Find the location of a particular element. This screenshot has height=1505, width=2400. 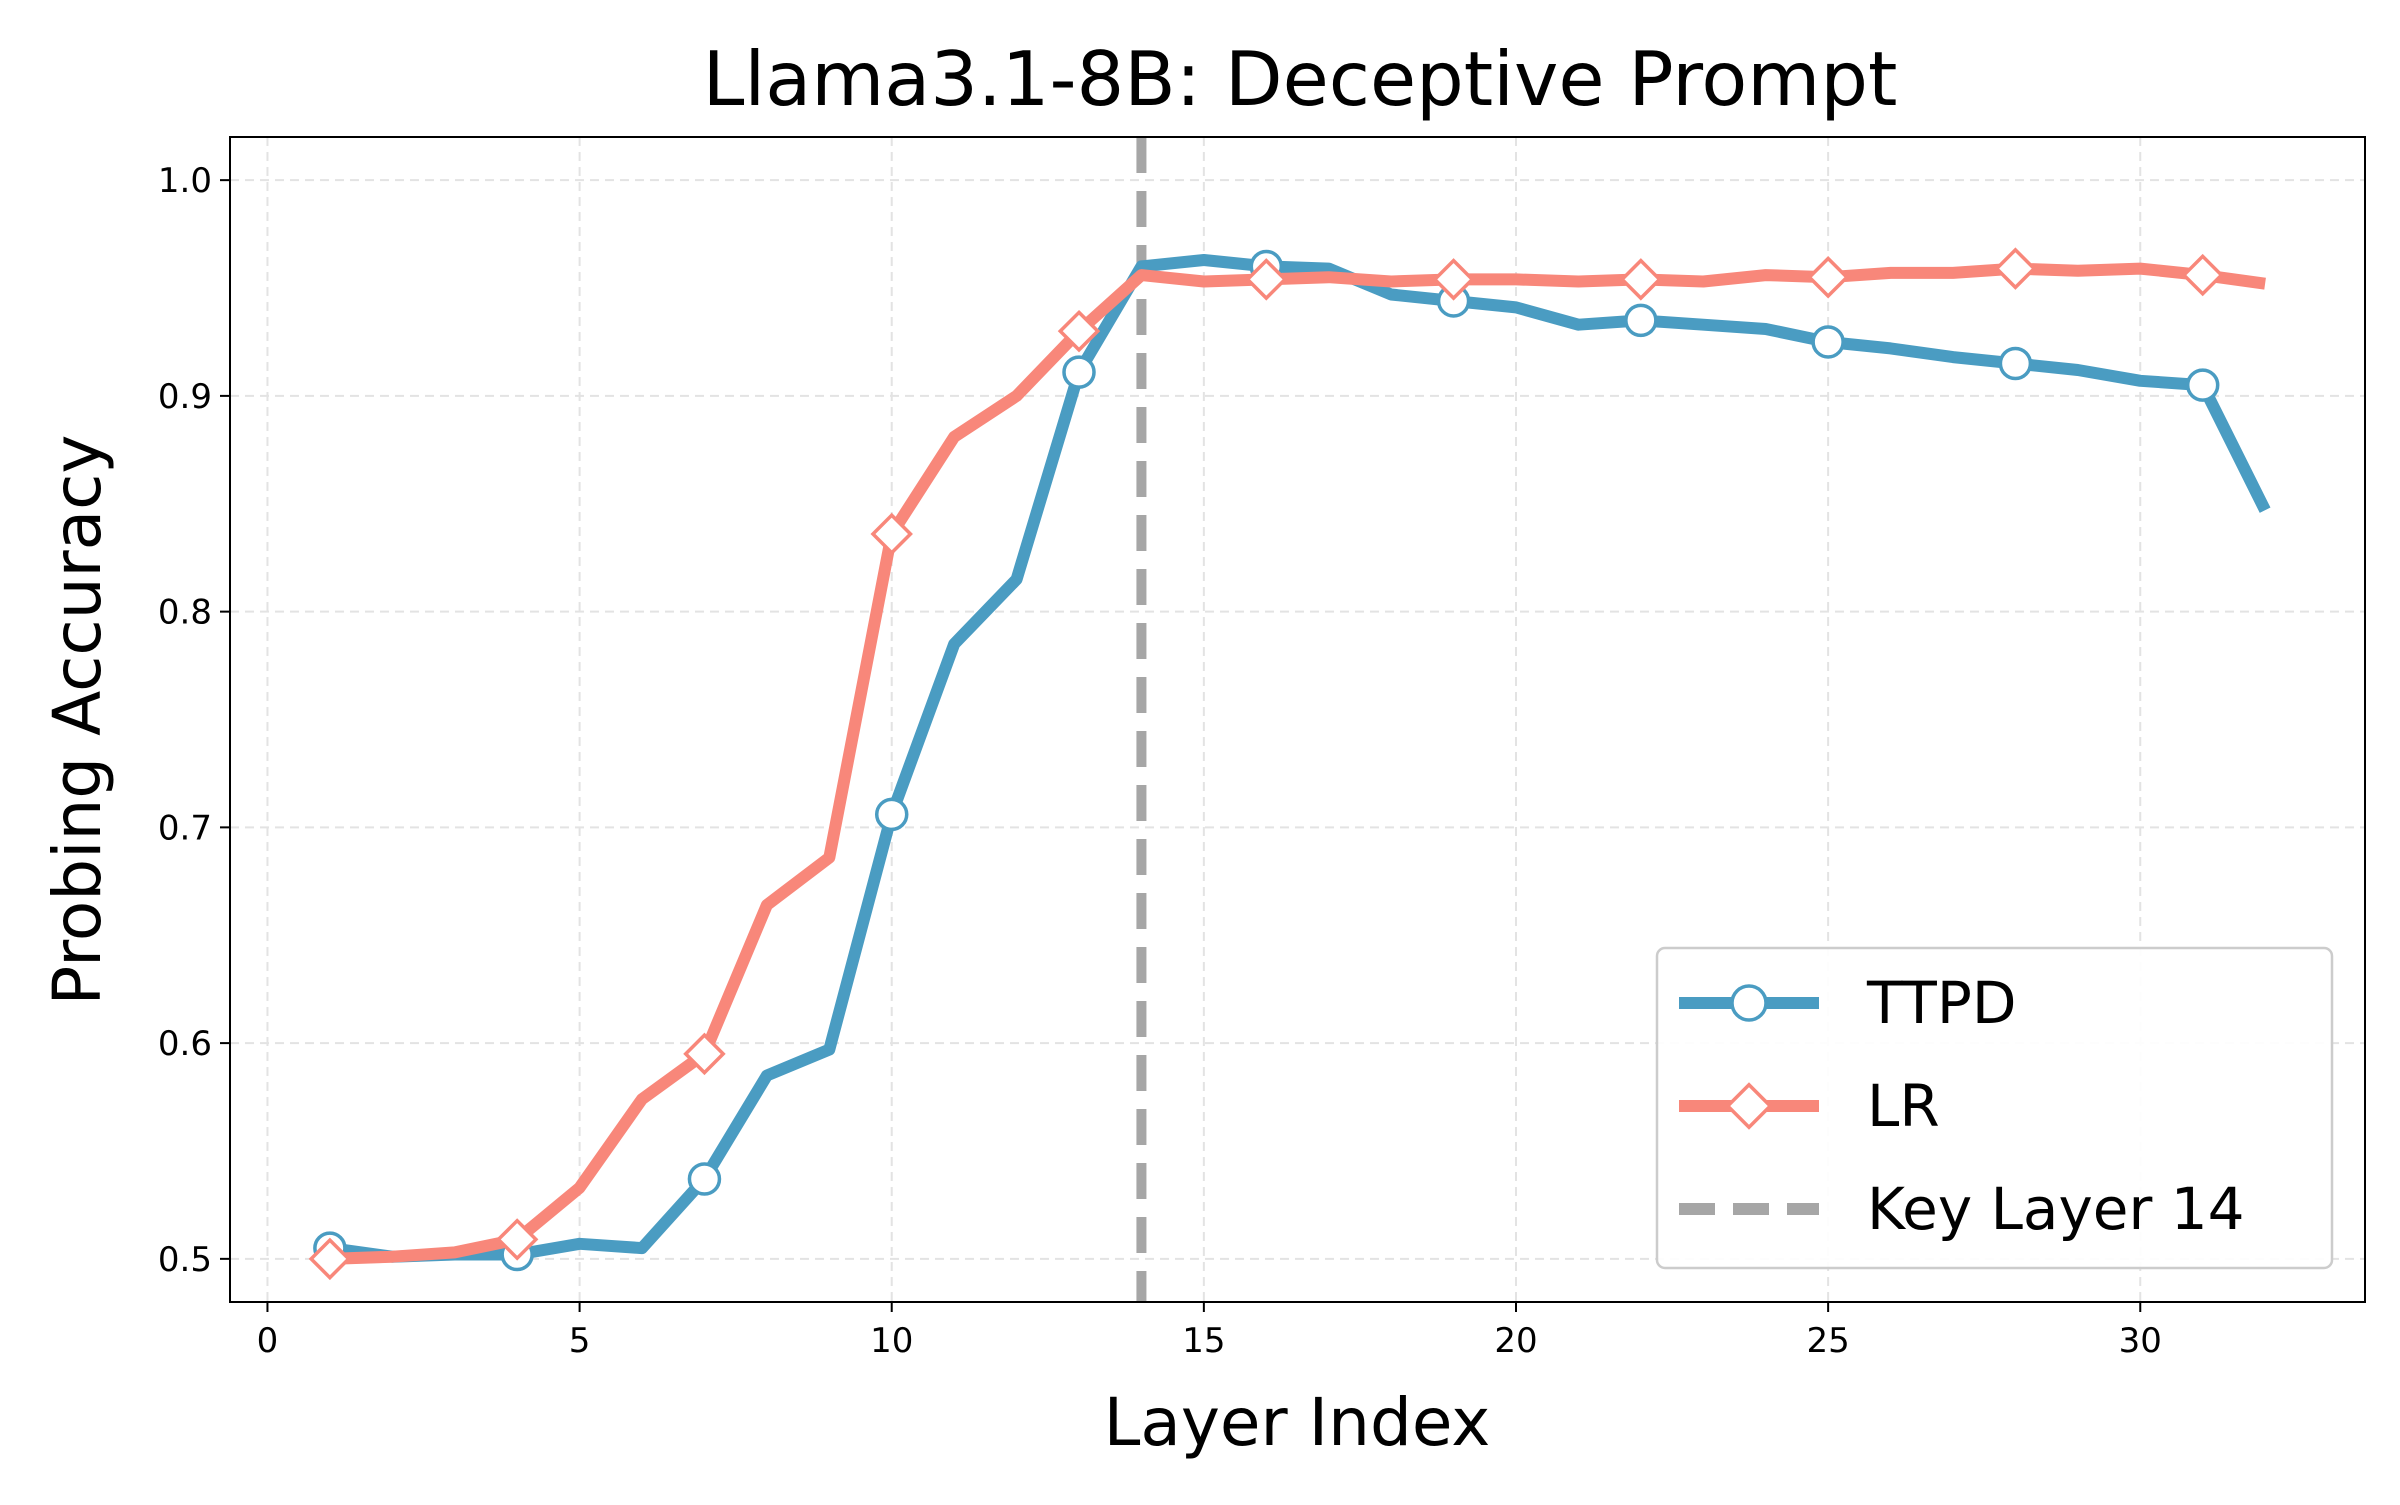

y-tick-label: 0.6 is located at coordinates (185, 1044).